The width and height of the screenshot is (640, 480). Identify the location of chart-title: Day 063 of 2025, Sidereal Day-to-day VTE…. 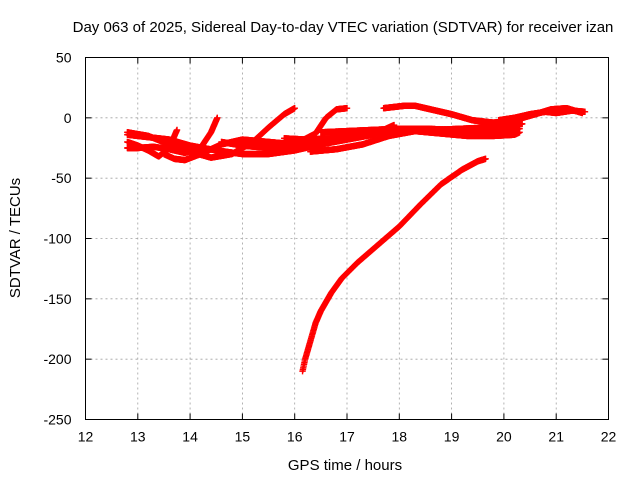
(343, 27).